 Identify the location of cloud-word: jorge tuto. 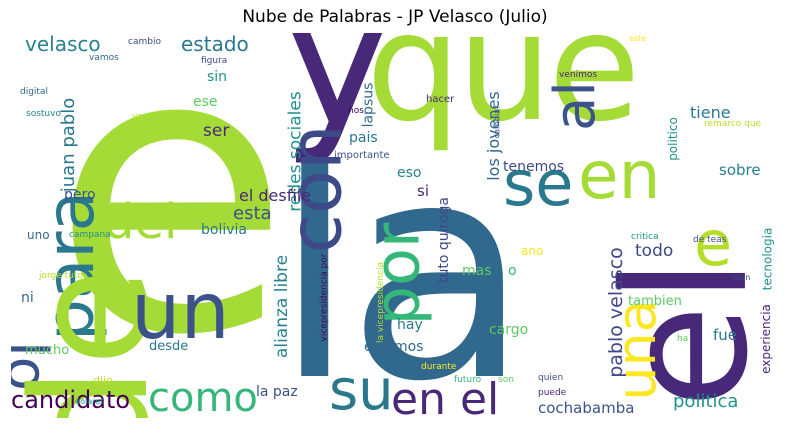
(61, 276).